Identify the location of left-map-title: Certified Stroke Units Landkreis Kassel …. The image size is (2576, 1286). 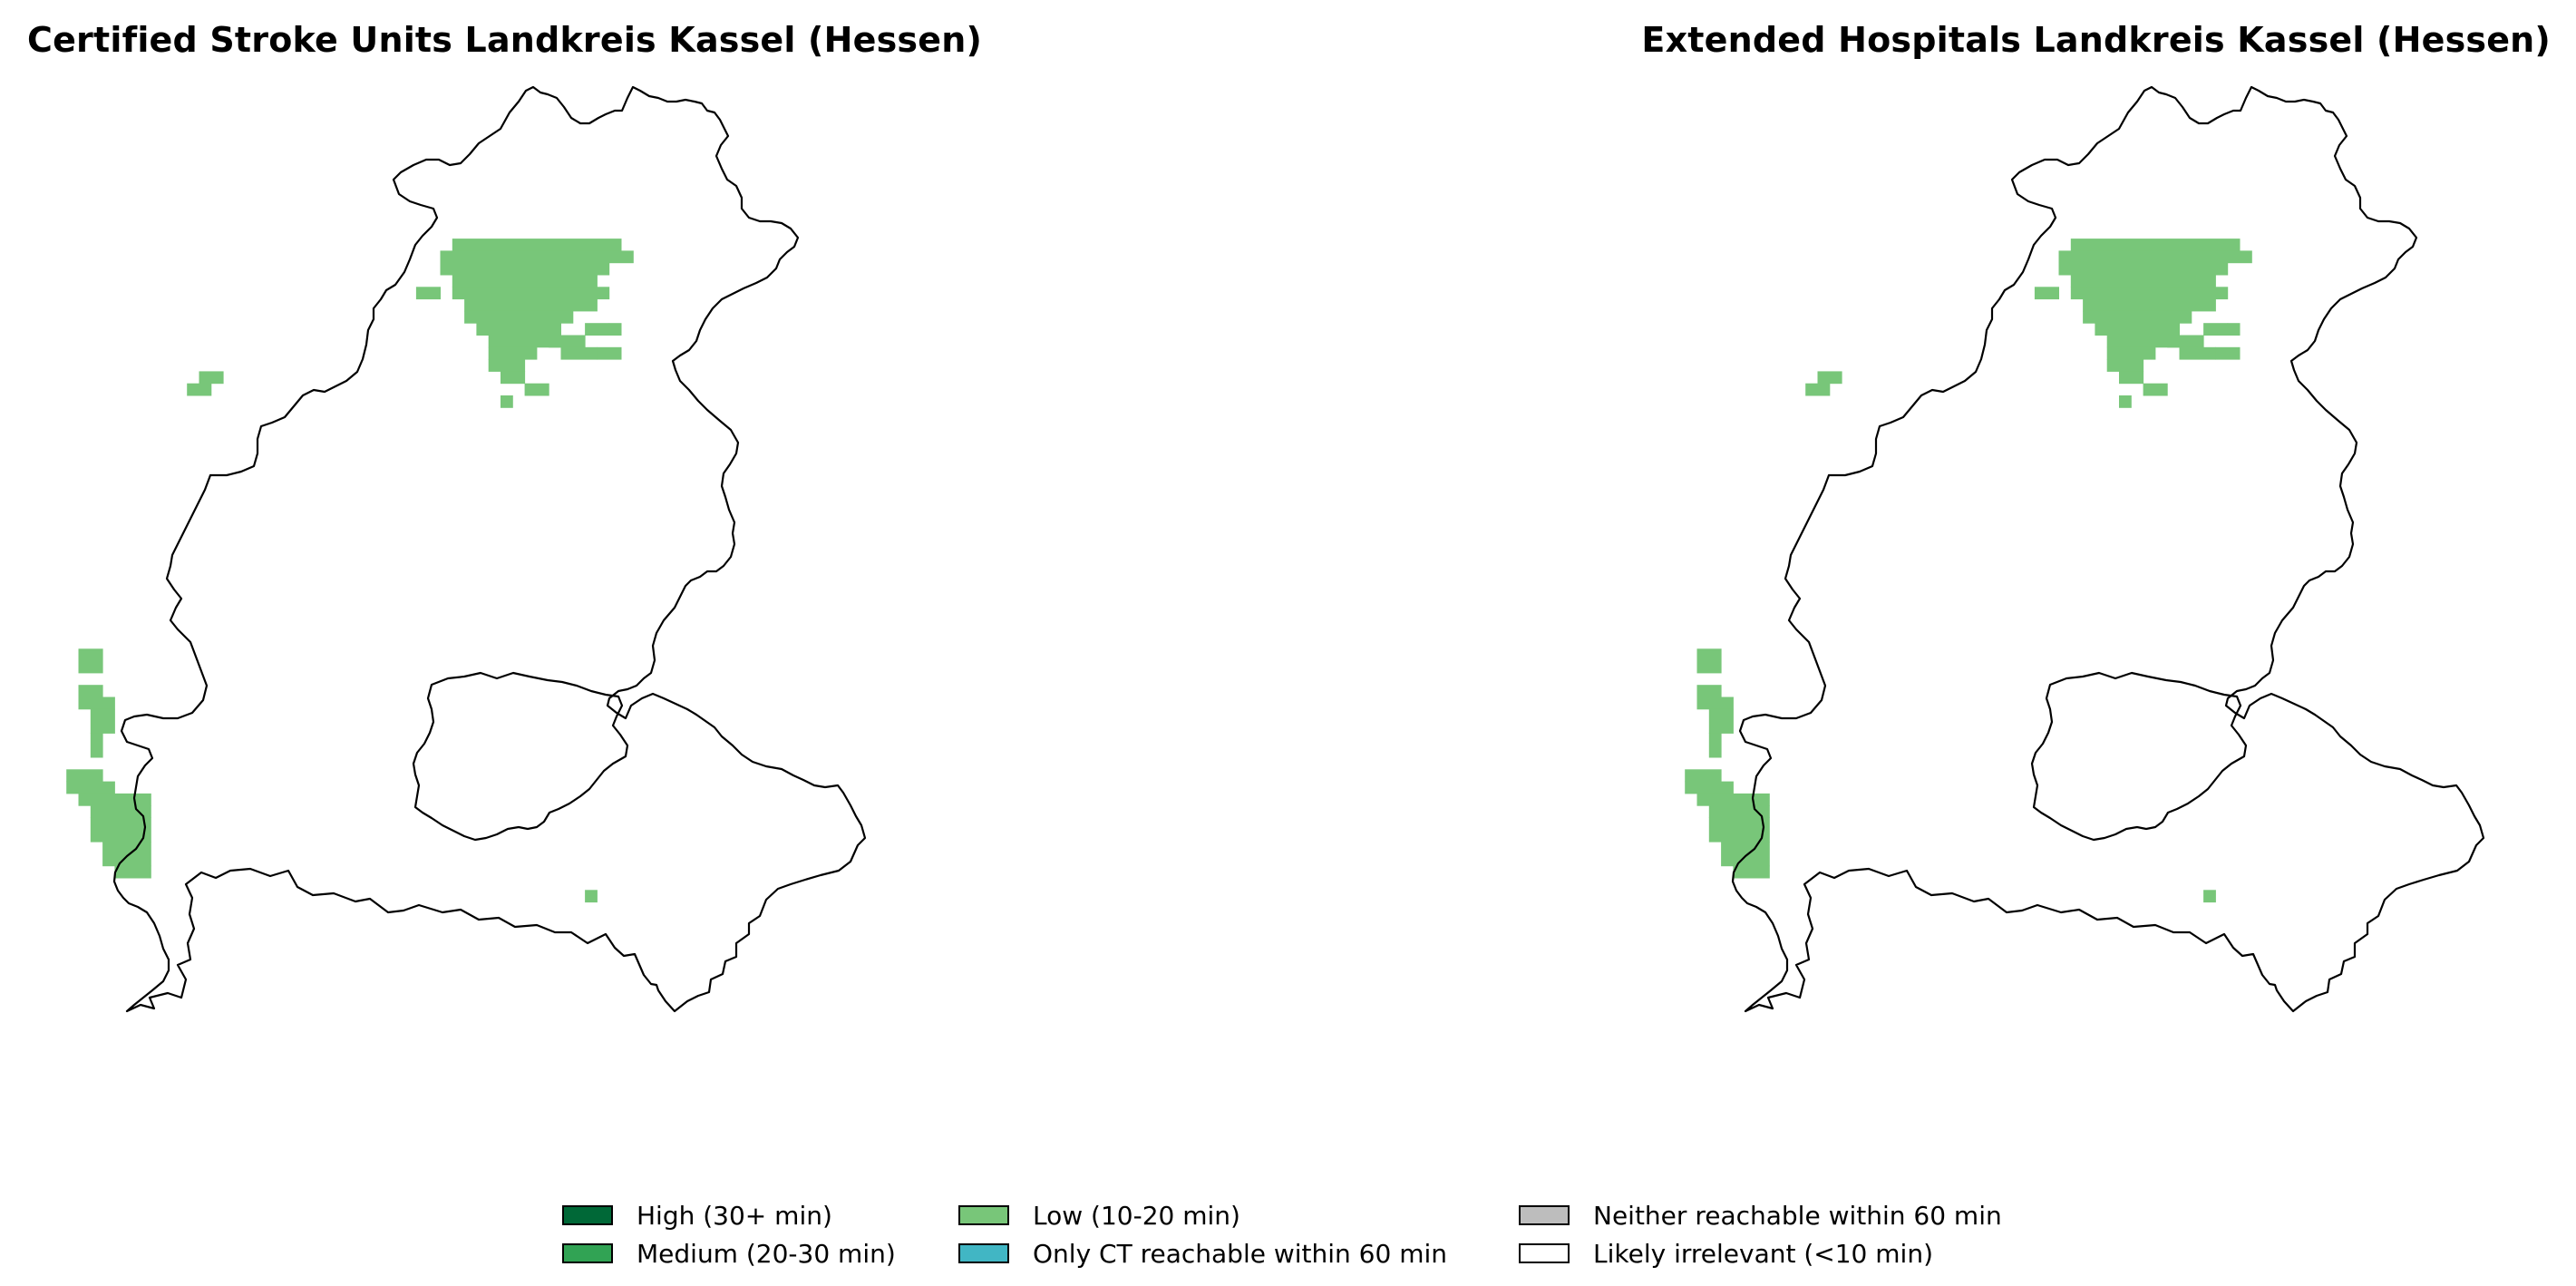
(505, 40).